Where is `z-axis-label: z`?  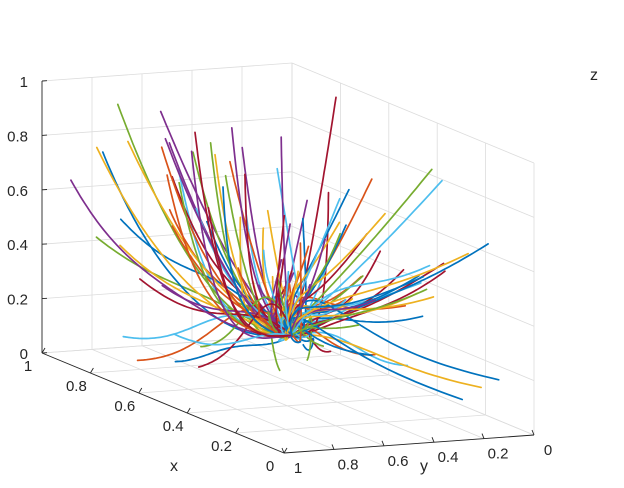
z-axis-label: z is located at coordinates (594, 75).